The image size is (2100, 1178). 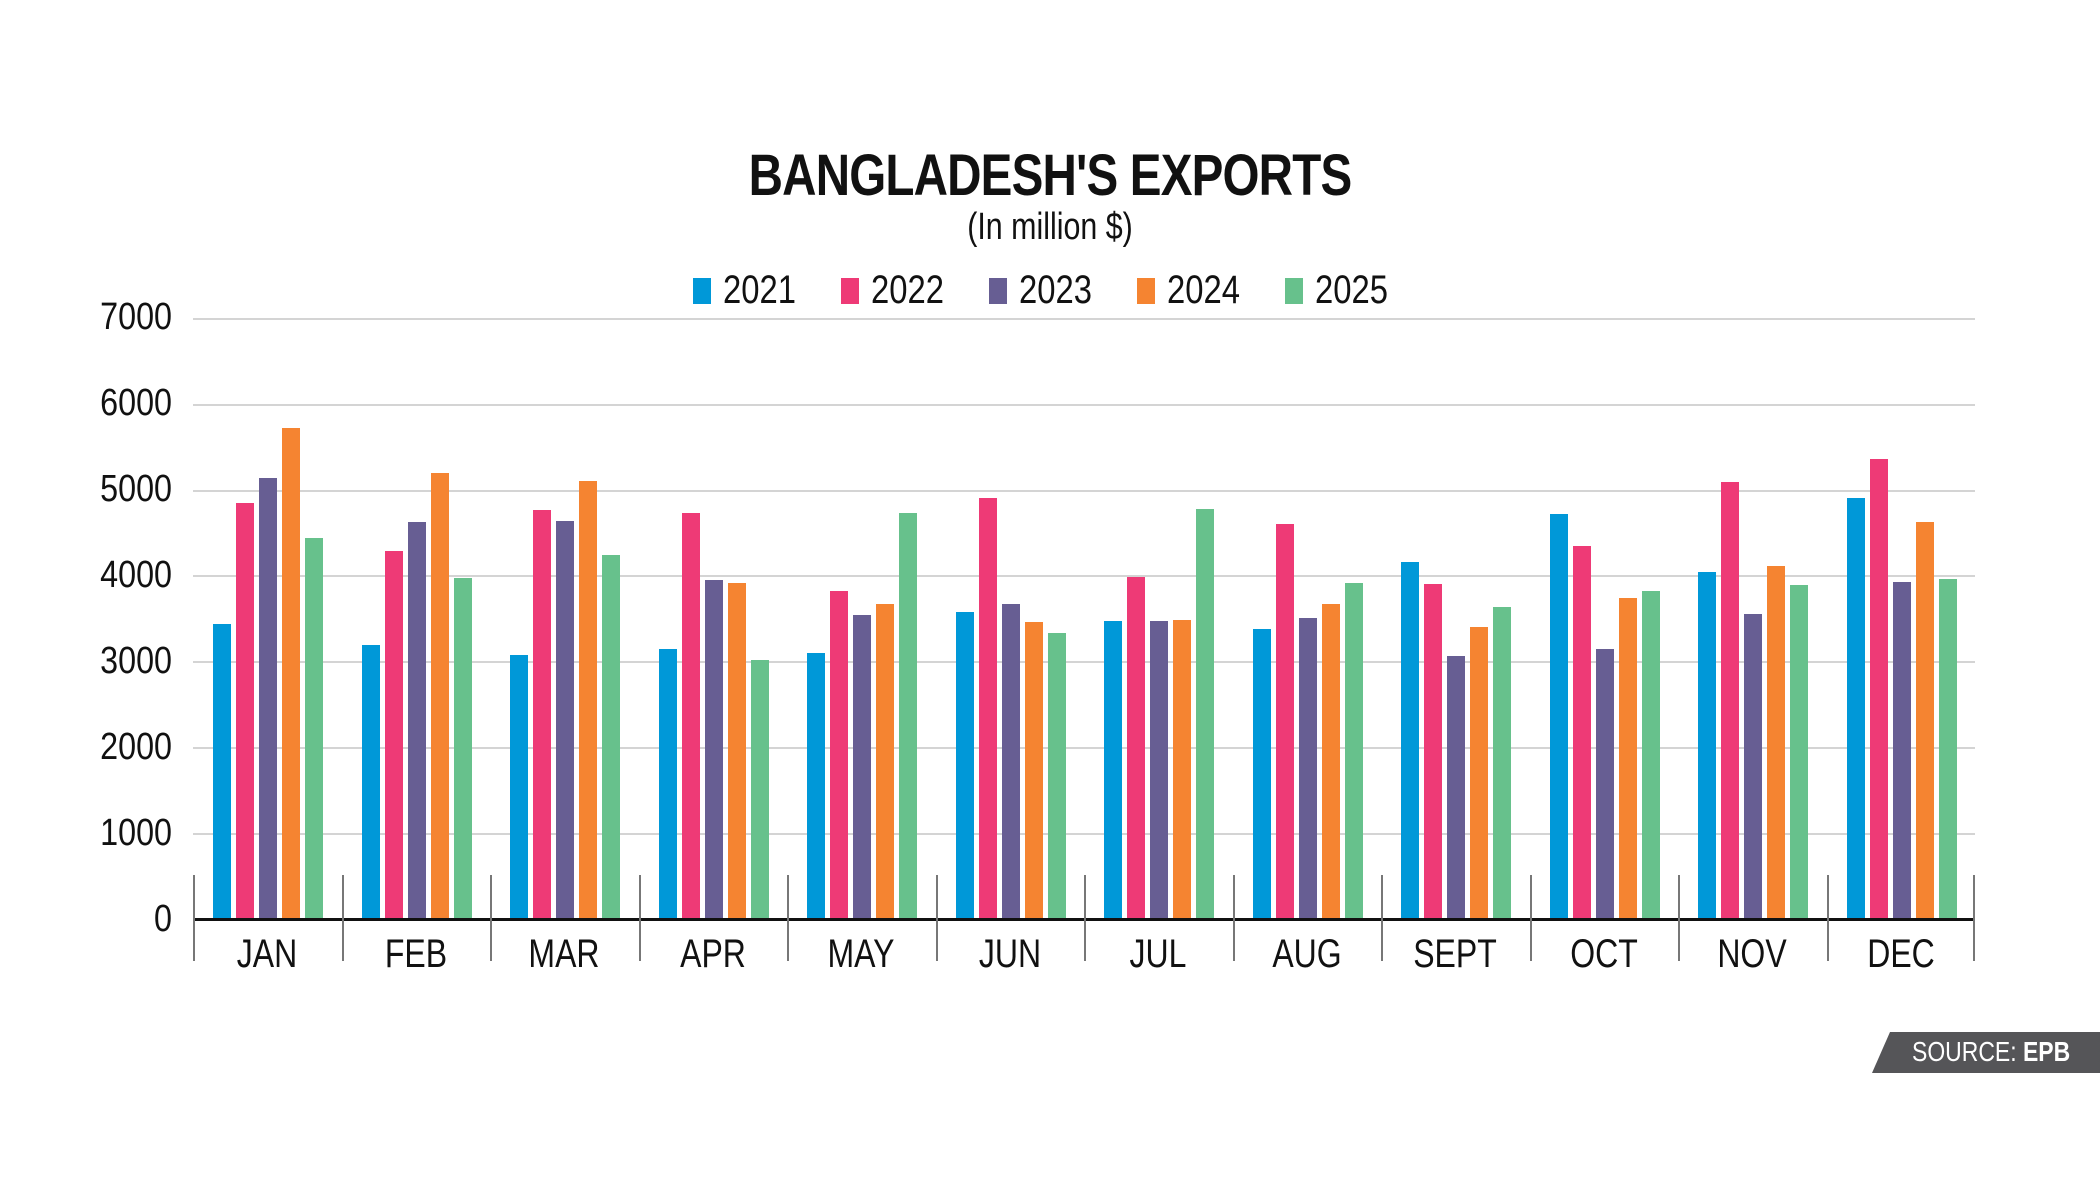 I want to click on x-tick-label-dec: DEC, so click(x=1900, y=954).